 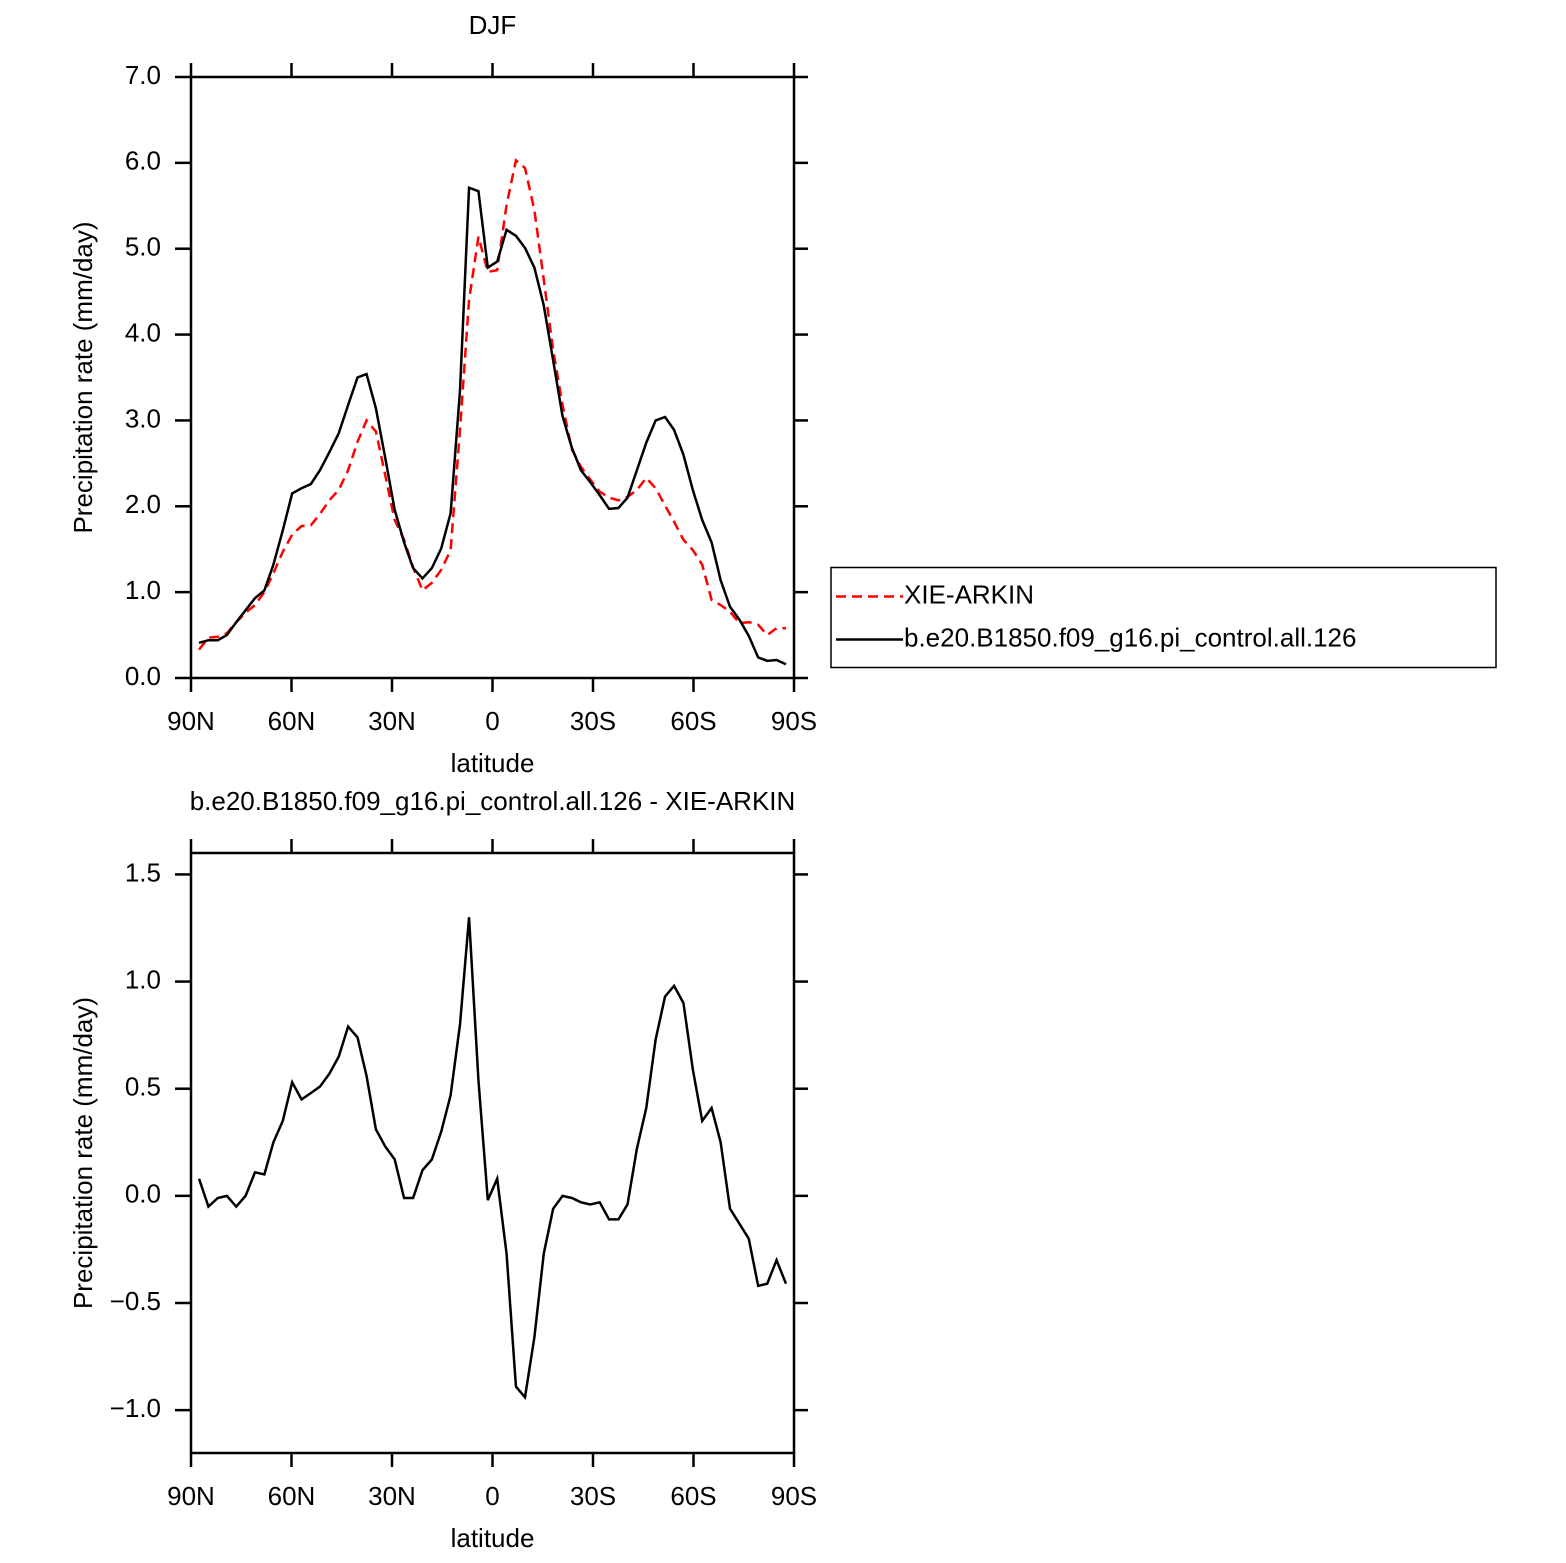 I want to click on plot-frame, so click(x=492, y=1153).